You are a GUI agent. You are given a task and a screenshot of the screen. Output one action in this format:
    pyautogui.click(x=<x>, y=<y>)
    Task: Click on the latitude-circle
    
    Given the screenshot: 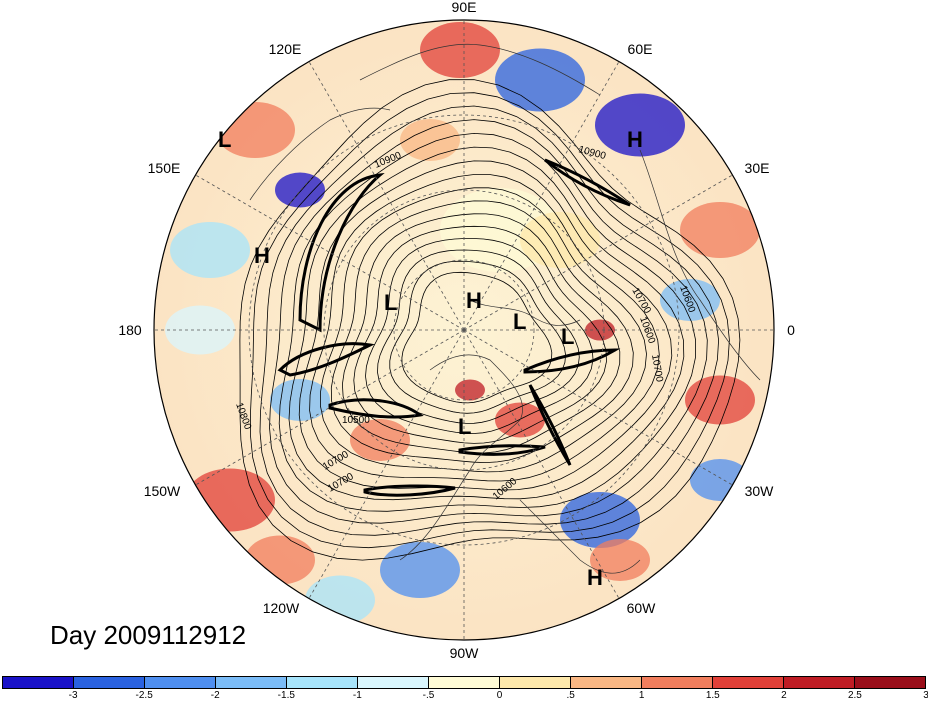 What is the action you would take?
    pyautogui.click(x=464, y=330)
    